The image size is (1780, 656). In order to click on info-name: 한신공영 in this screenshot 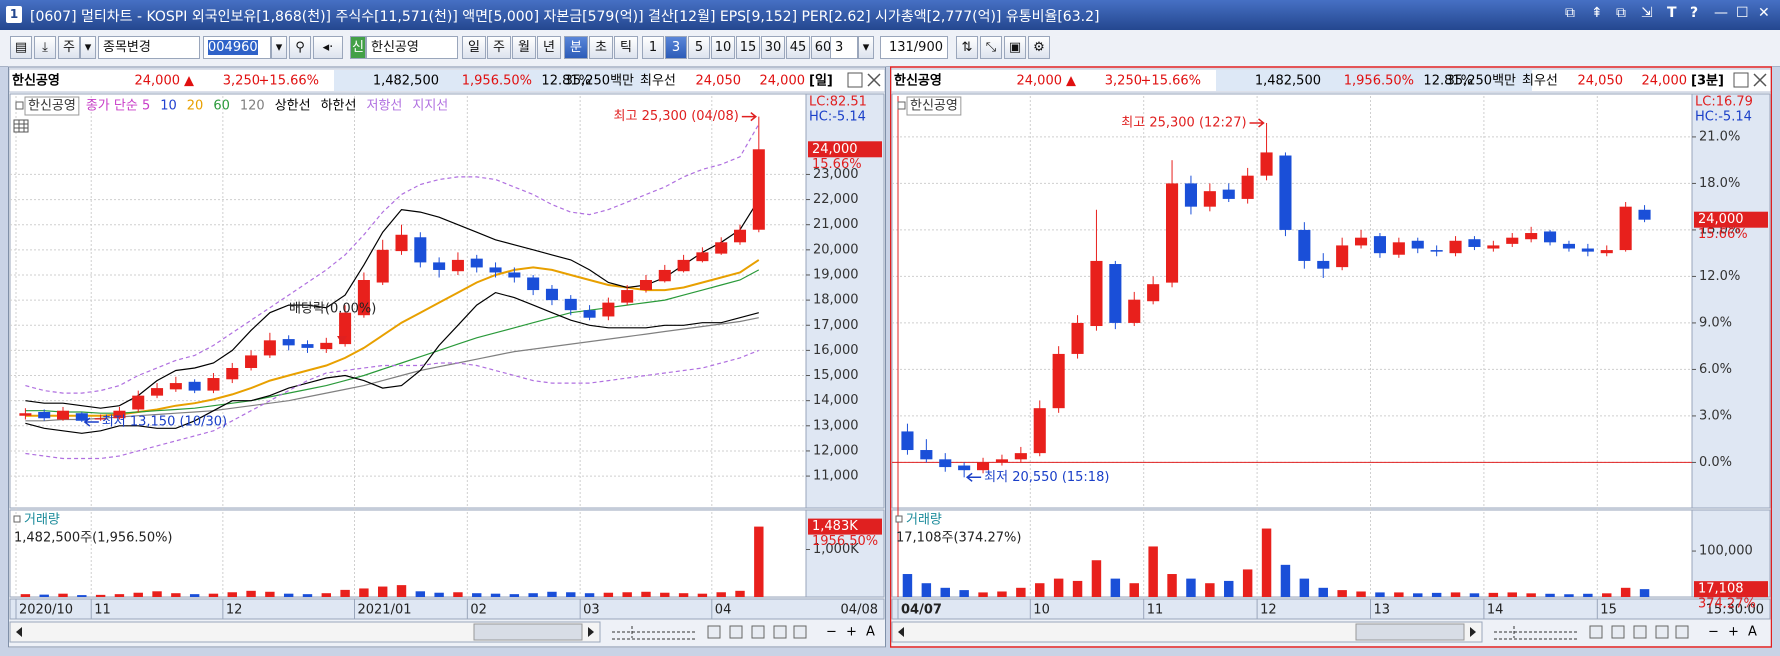, I will do `click(36, 81)`.